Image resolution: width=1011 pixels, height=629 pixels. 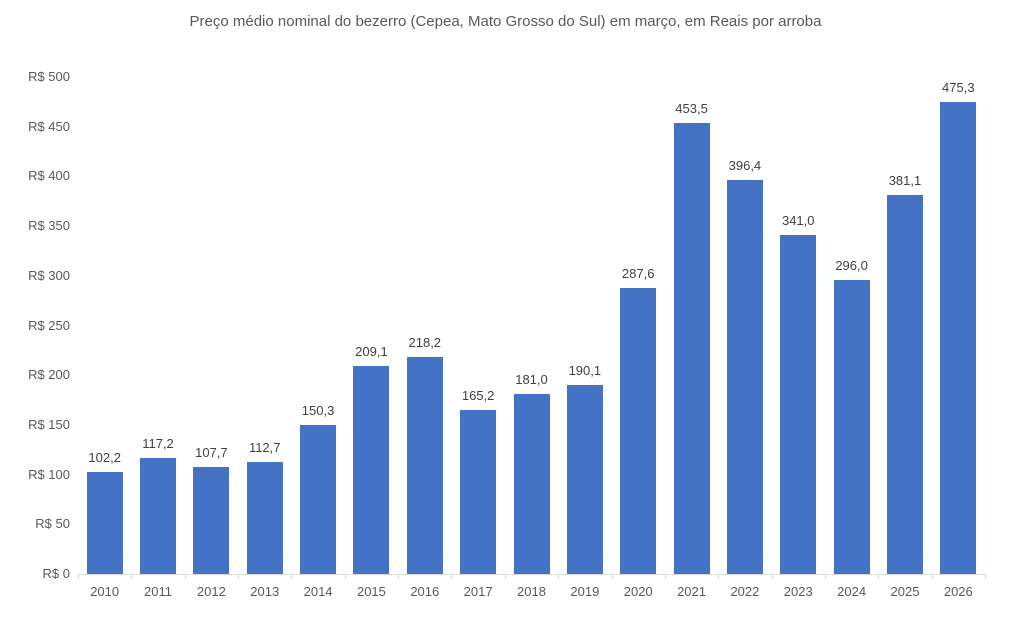 What do you see at coordinates (531, 591) in the screenshot?
I see `x-tick-label: 2018` at bounding box center [531, 591].